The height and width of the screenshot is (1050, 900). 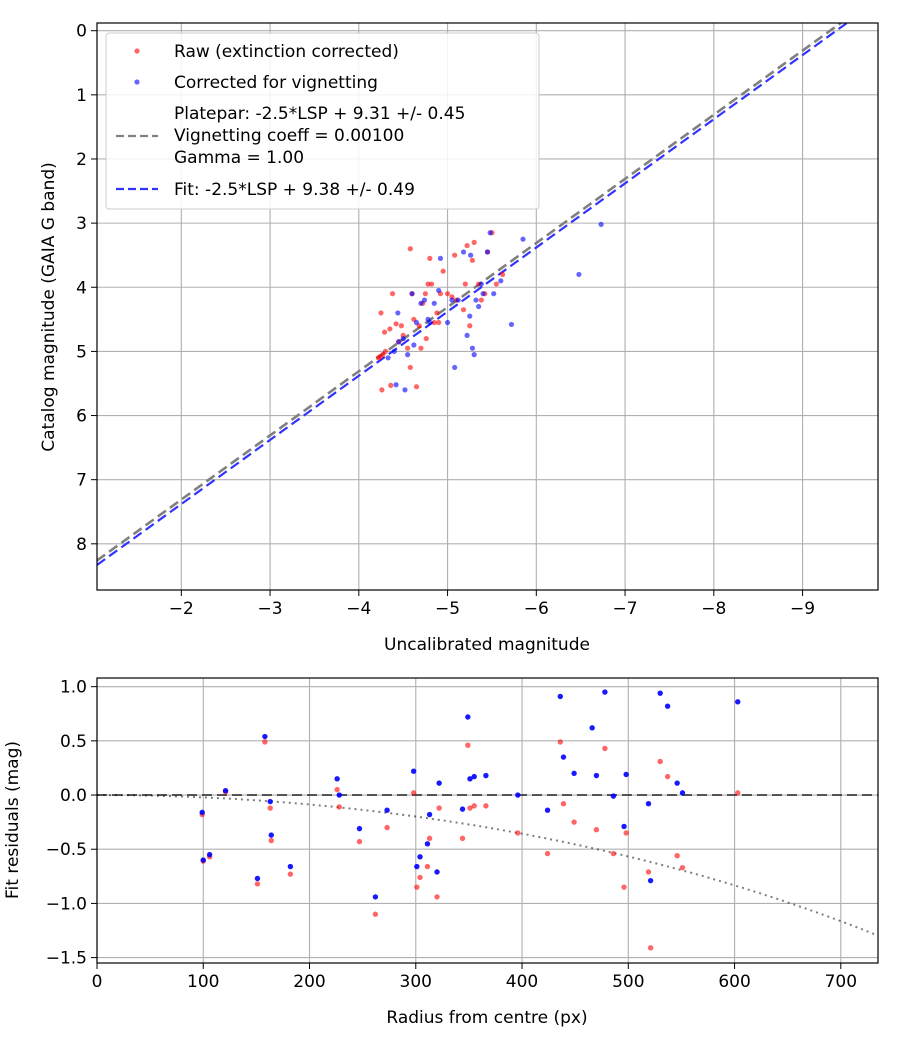 What do you see at coordinates (286, 52) in the screenshot?
I see `legend-label-raw: Raw (extinction corrected)` at bounding box center [286, 52].